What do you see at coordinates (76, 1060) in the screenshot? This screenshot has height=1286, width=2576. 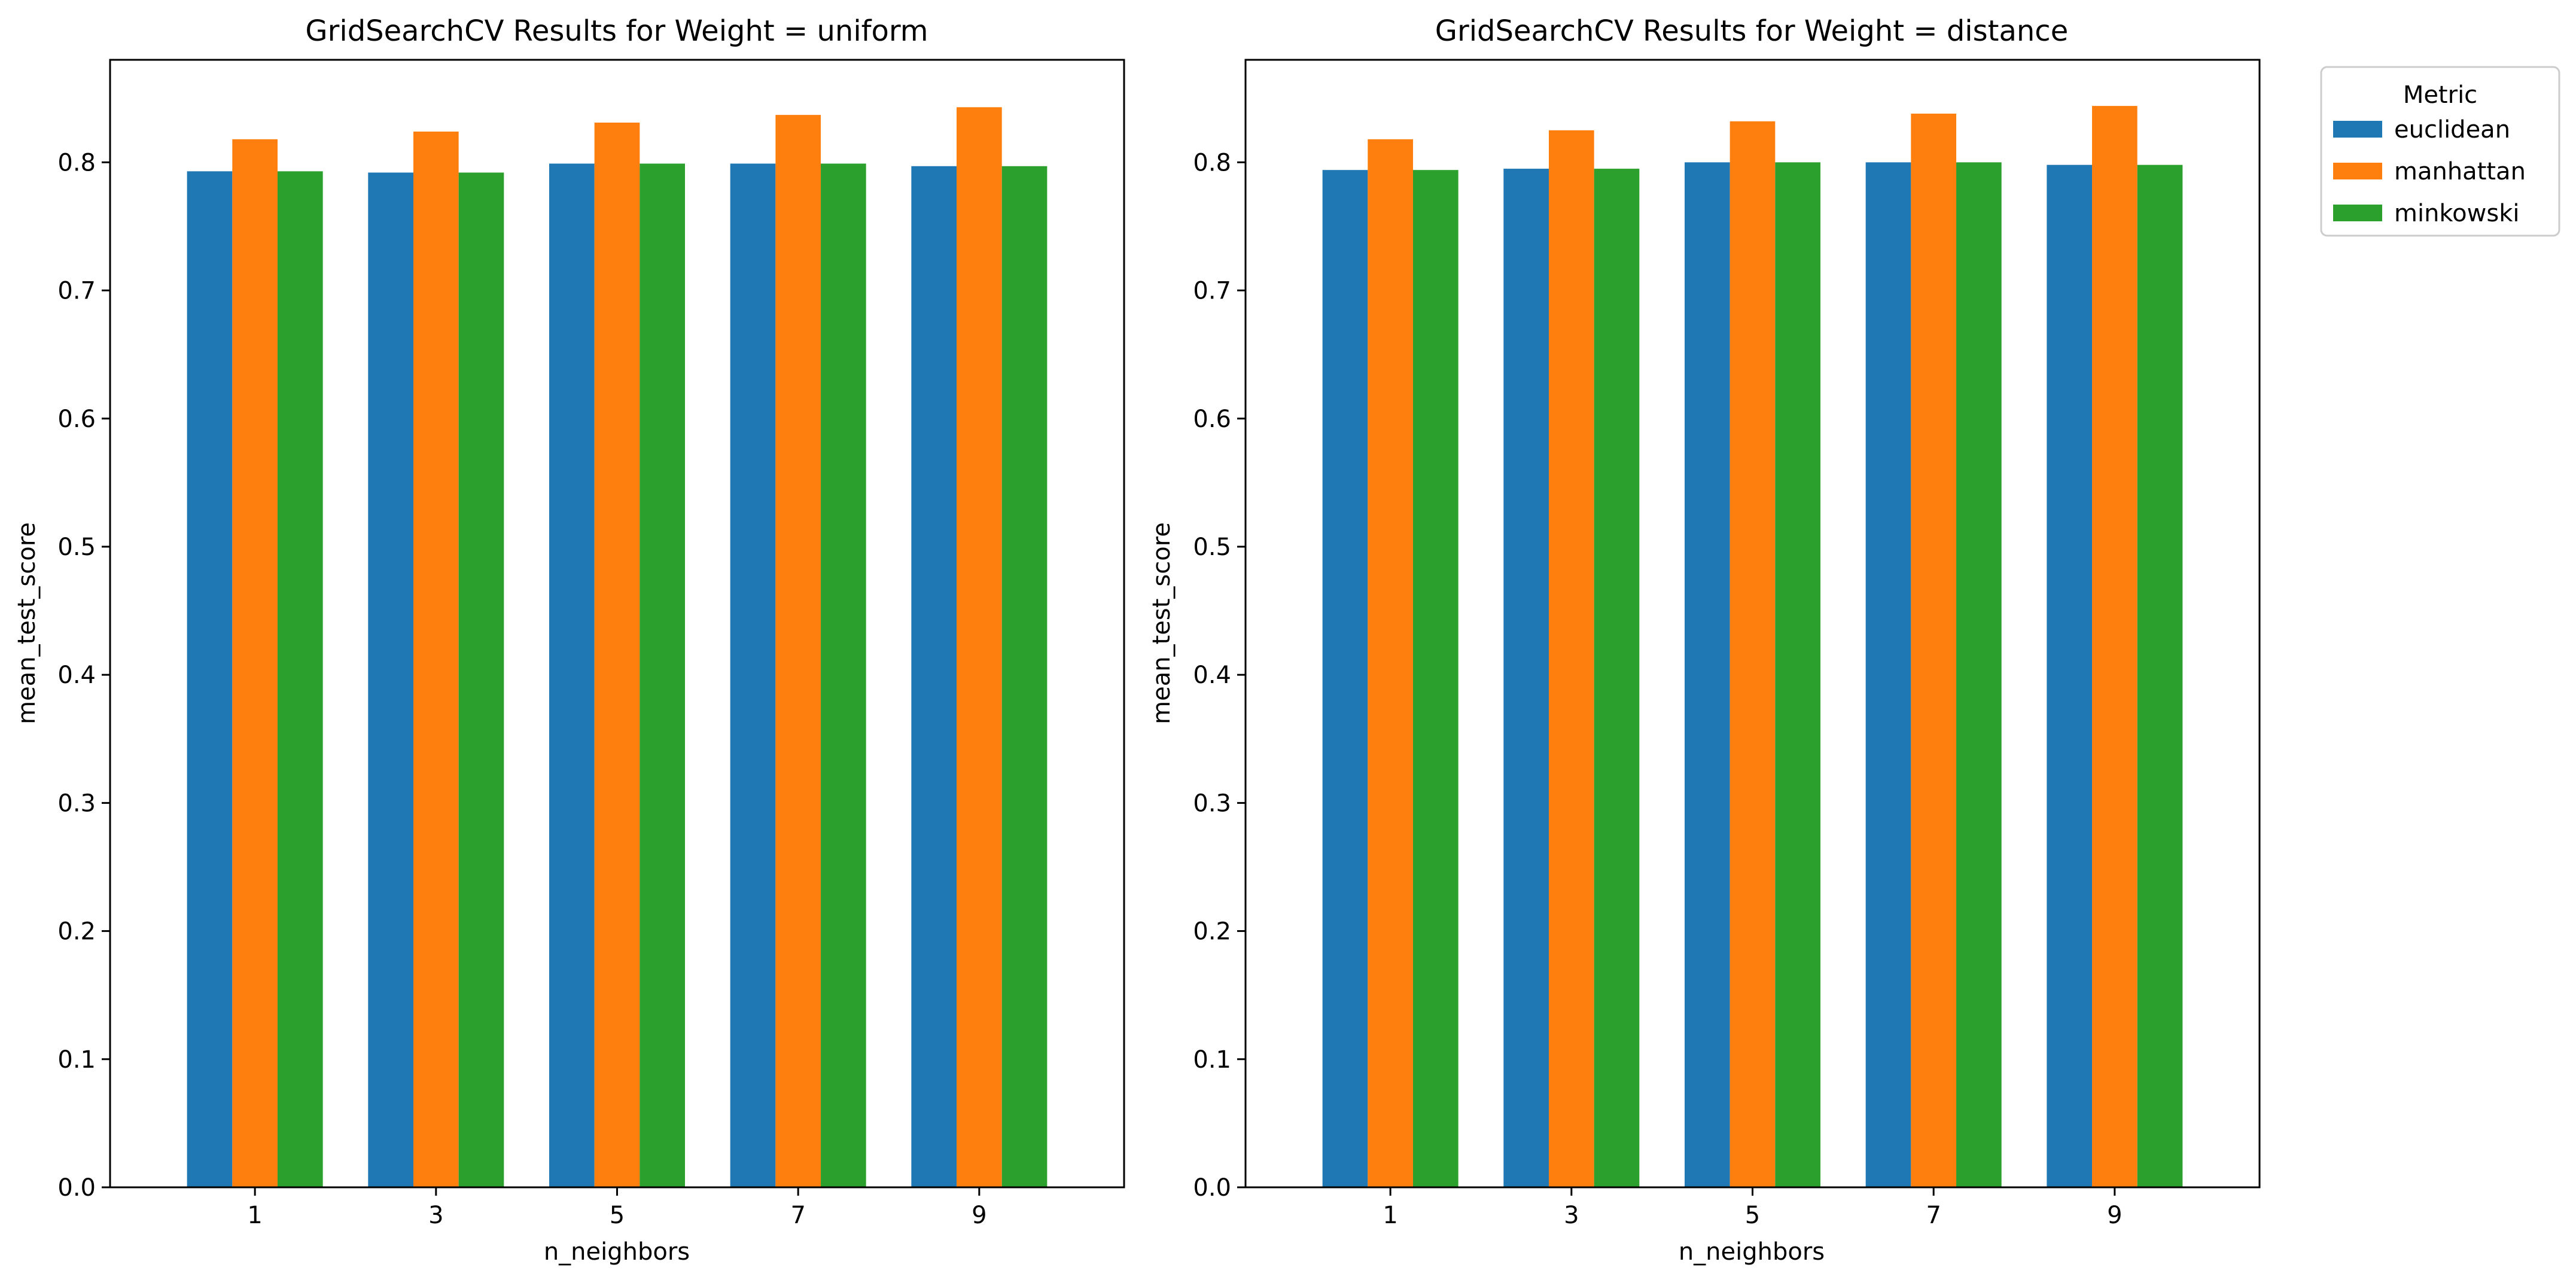 I see `y-tick-label-0.1-uniform: 0.1` at bounding box center [76, 1060].